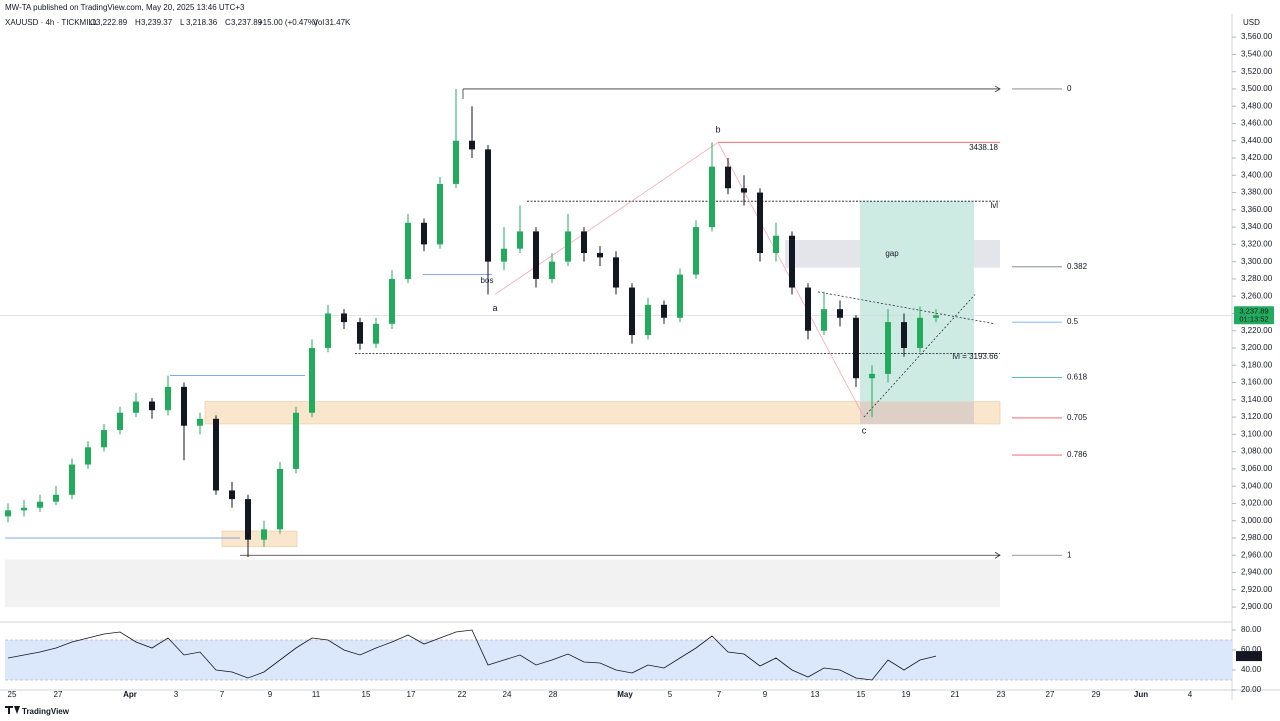 The height and width of the screenshot is (721, 1280). Describe the element at coordinates (1077, 266) in the screenshot. I see `fib-label: 0.382` at that location.